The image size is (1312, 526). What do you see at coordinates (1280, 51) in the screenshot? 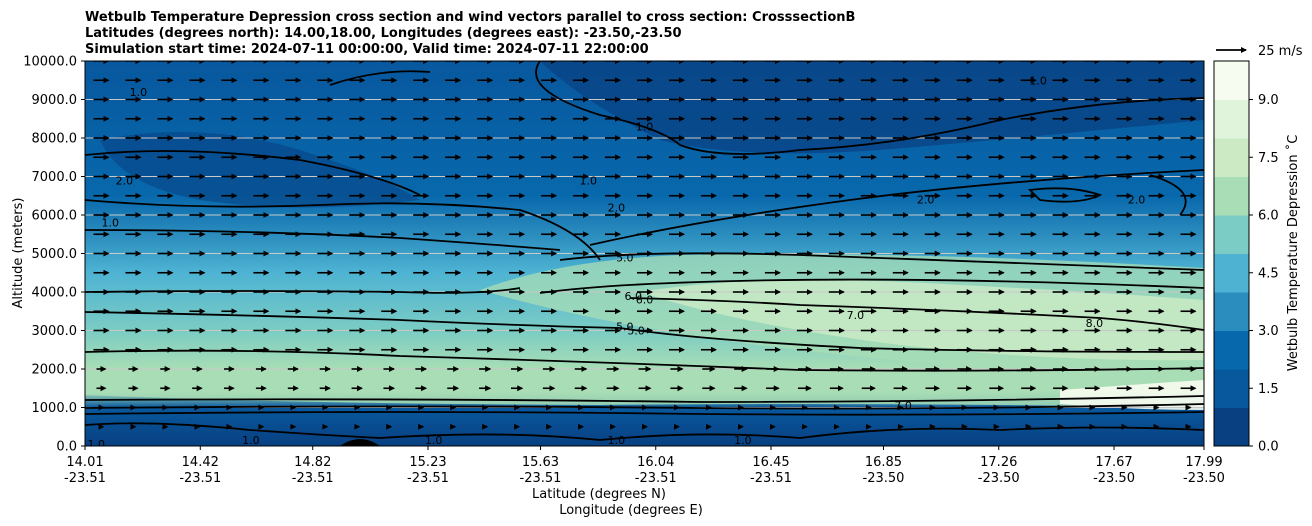
I see `quiver-key-label: 25 m/s` at bounding box center [1280, 51].